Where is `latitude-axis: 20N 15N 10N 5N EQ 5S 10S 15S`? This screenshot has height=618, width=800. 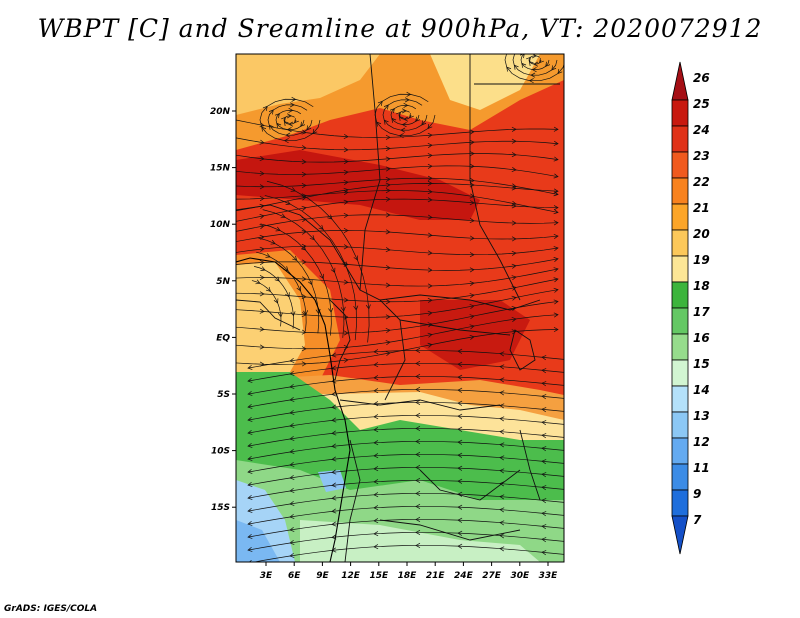 latitude-axis: 20N 15N 10N 5N EQ 5S 10S 15S is located at coordinates (223, 310).